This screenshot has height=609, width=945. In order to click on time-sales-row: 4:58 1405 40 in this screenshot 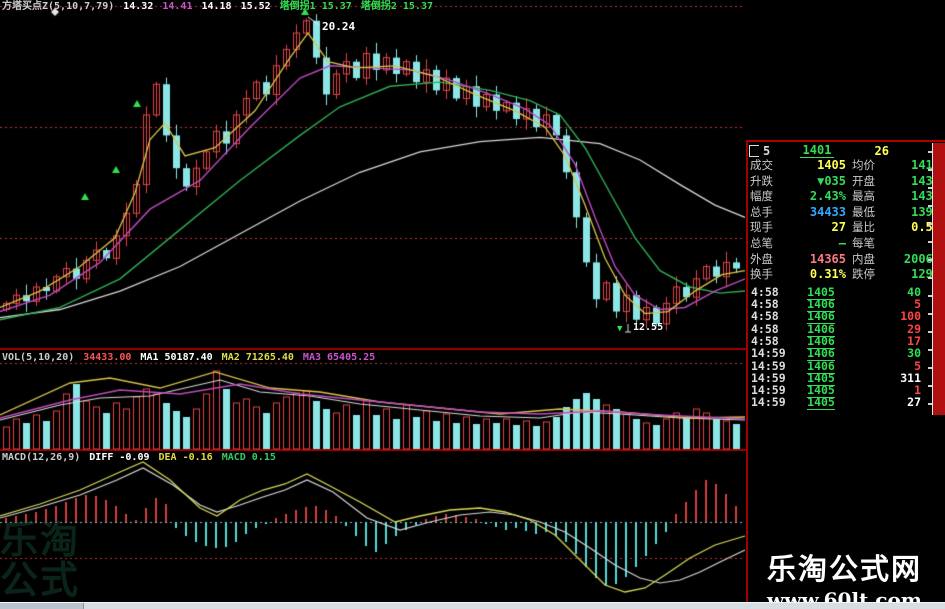, I will do `click(846, 292)`.